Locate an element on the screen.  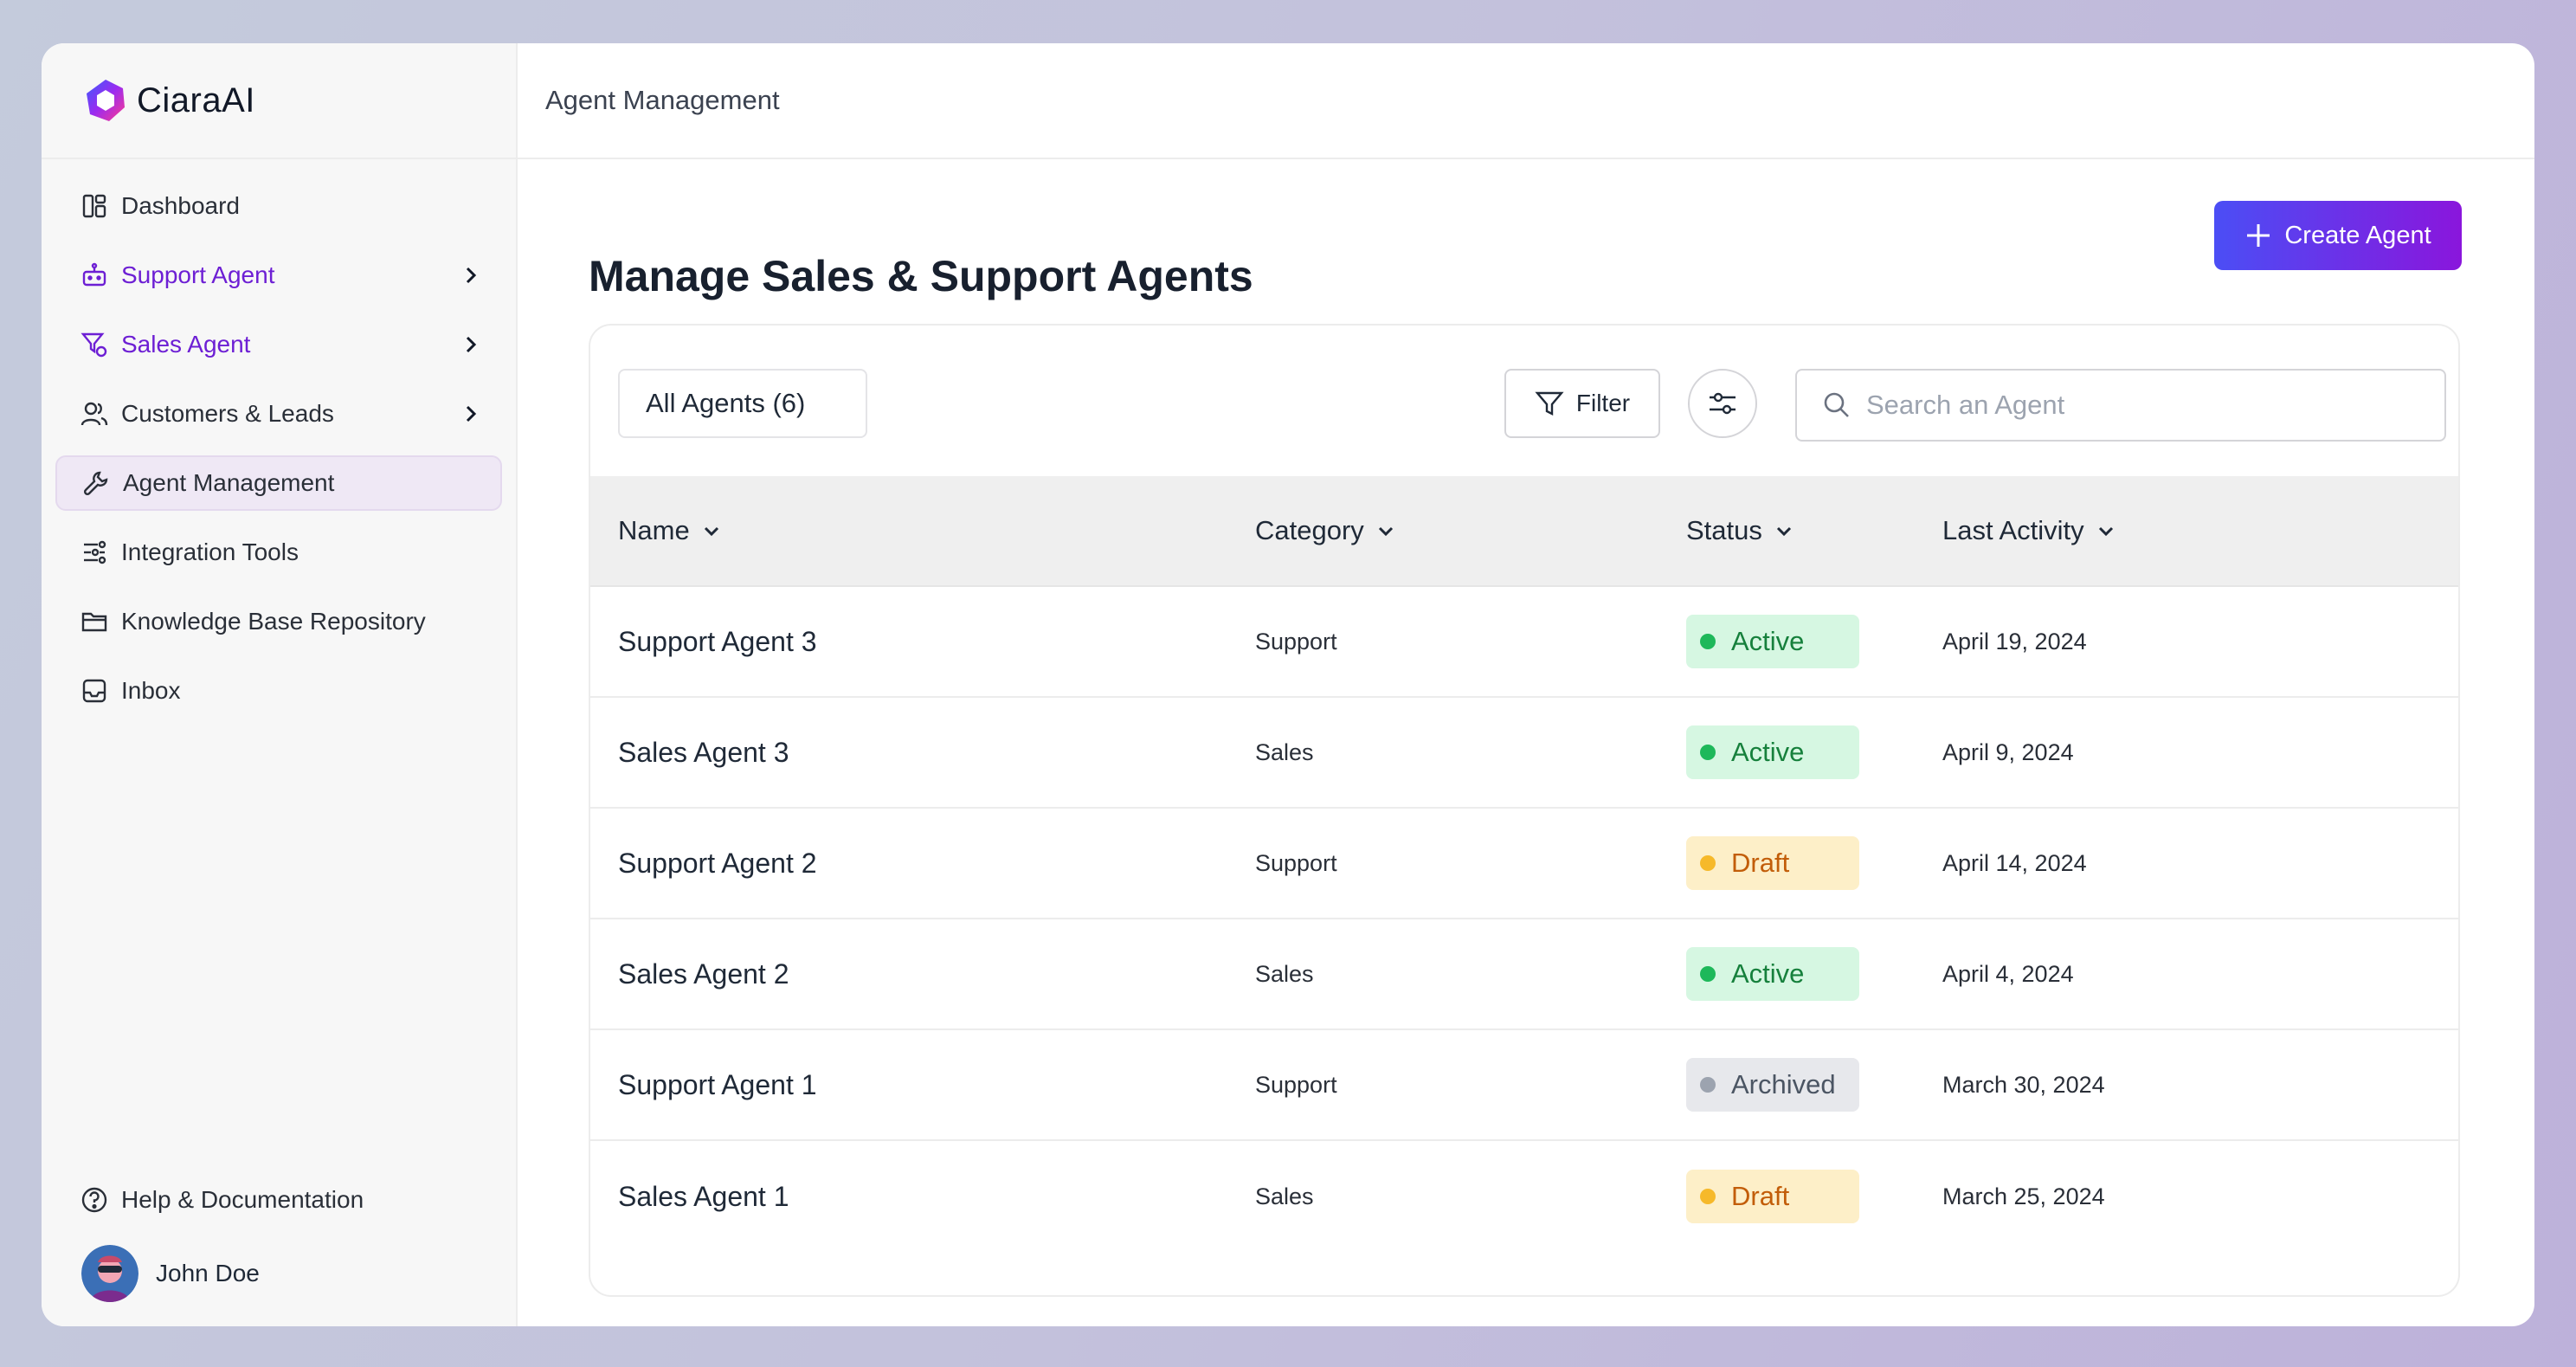
sidebar-footer: Help & Documentation John Doe is located at coordinates (279, 1238).